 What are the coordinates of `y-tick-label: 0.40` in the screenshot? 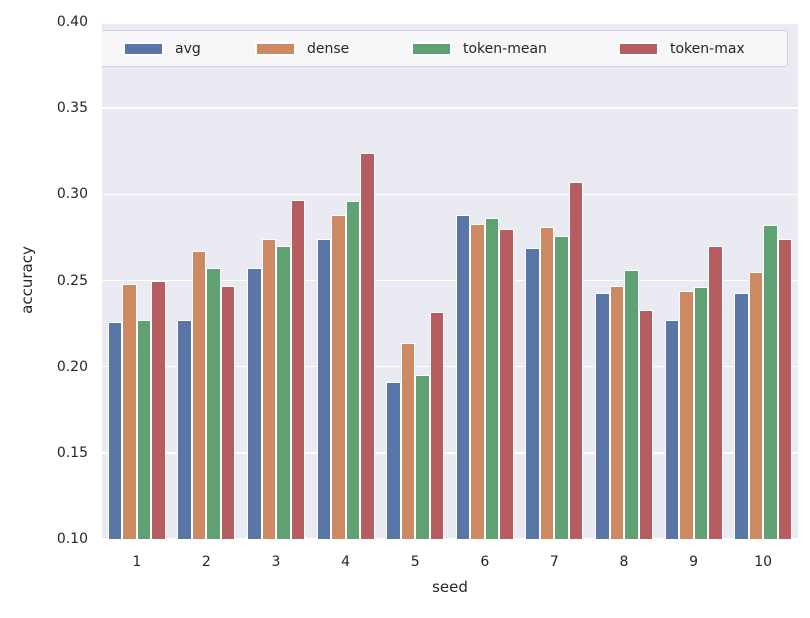 It's located at (72, 22).